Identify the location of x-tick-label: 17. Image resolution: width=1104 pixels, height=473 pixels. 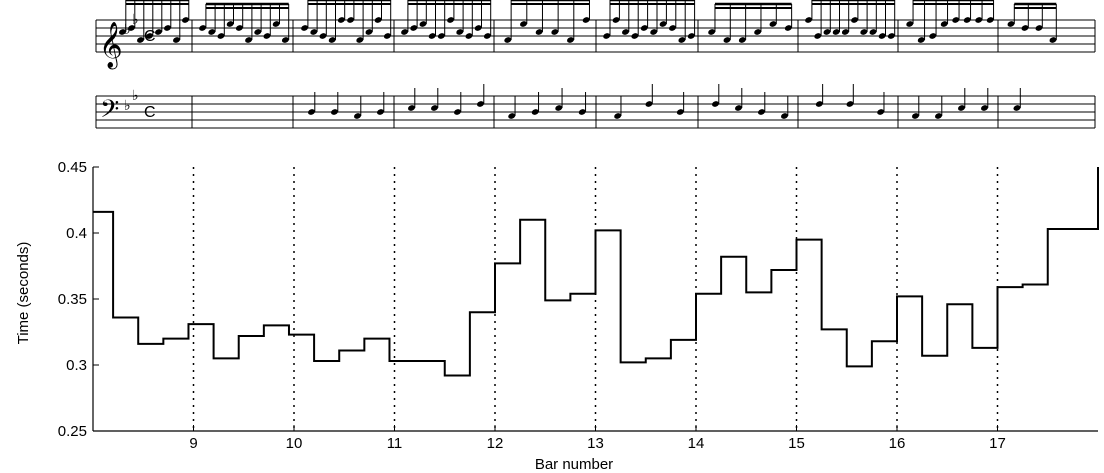
(997, 443).